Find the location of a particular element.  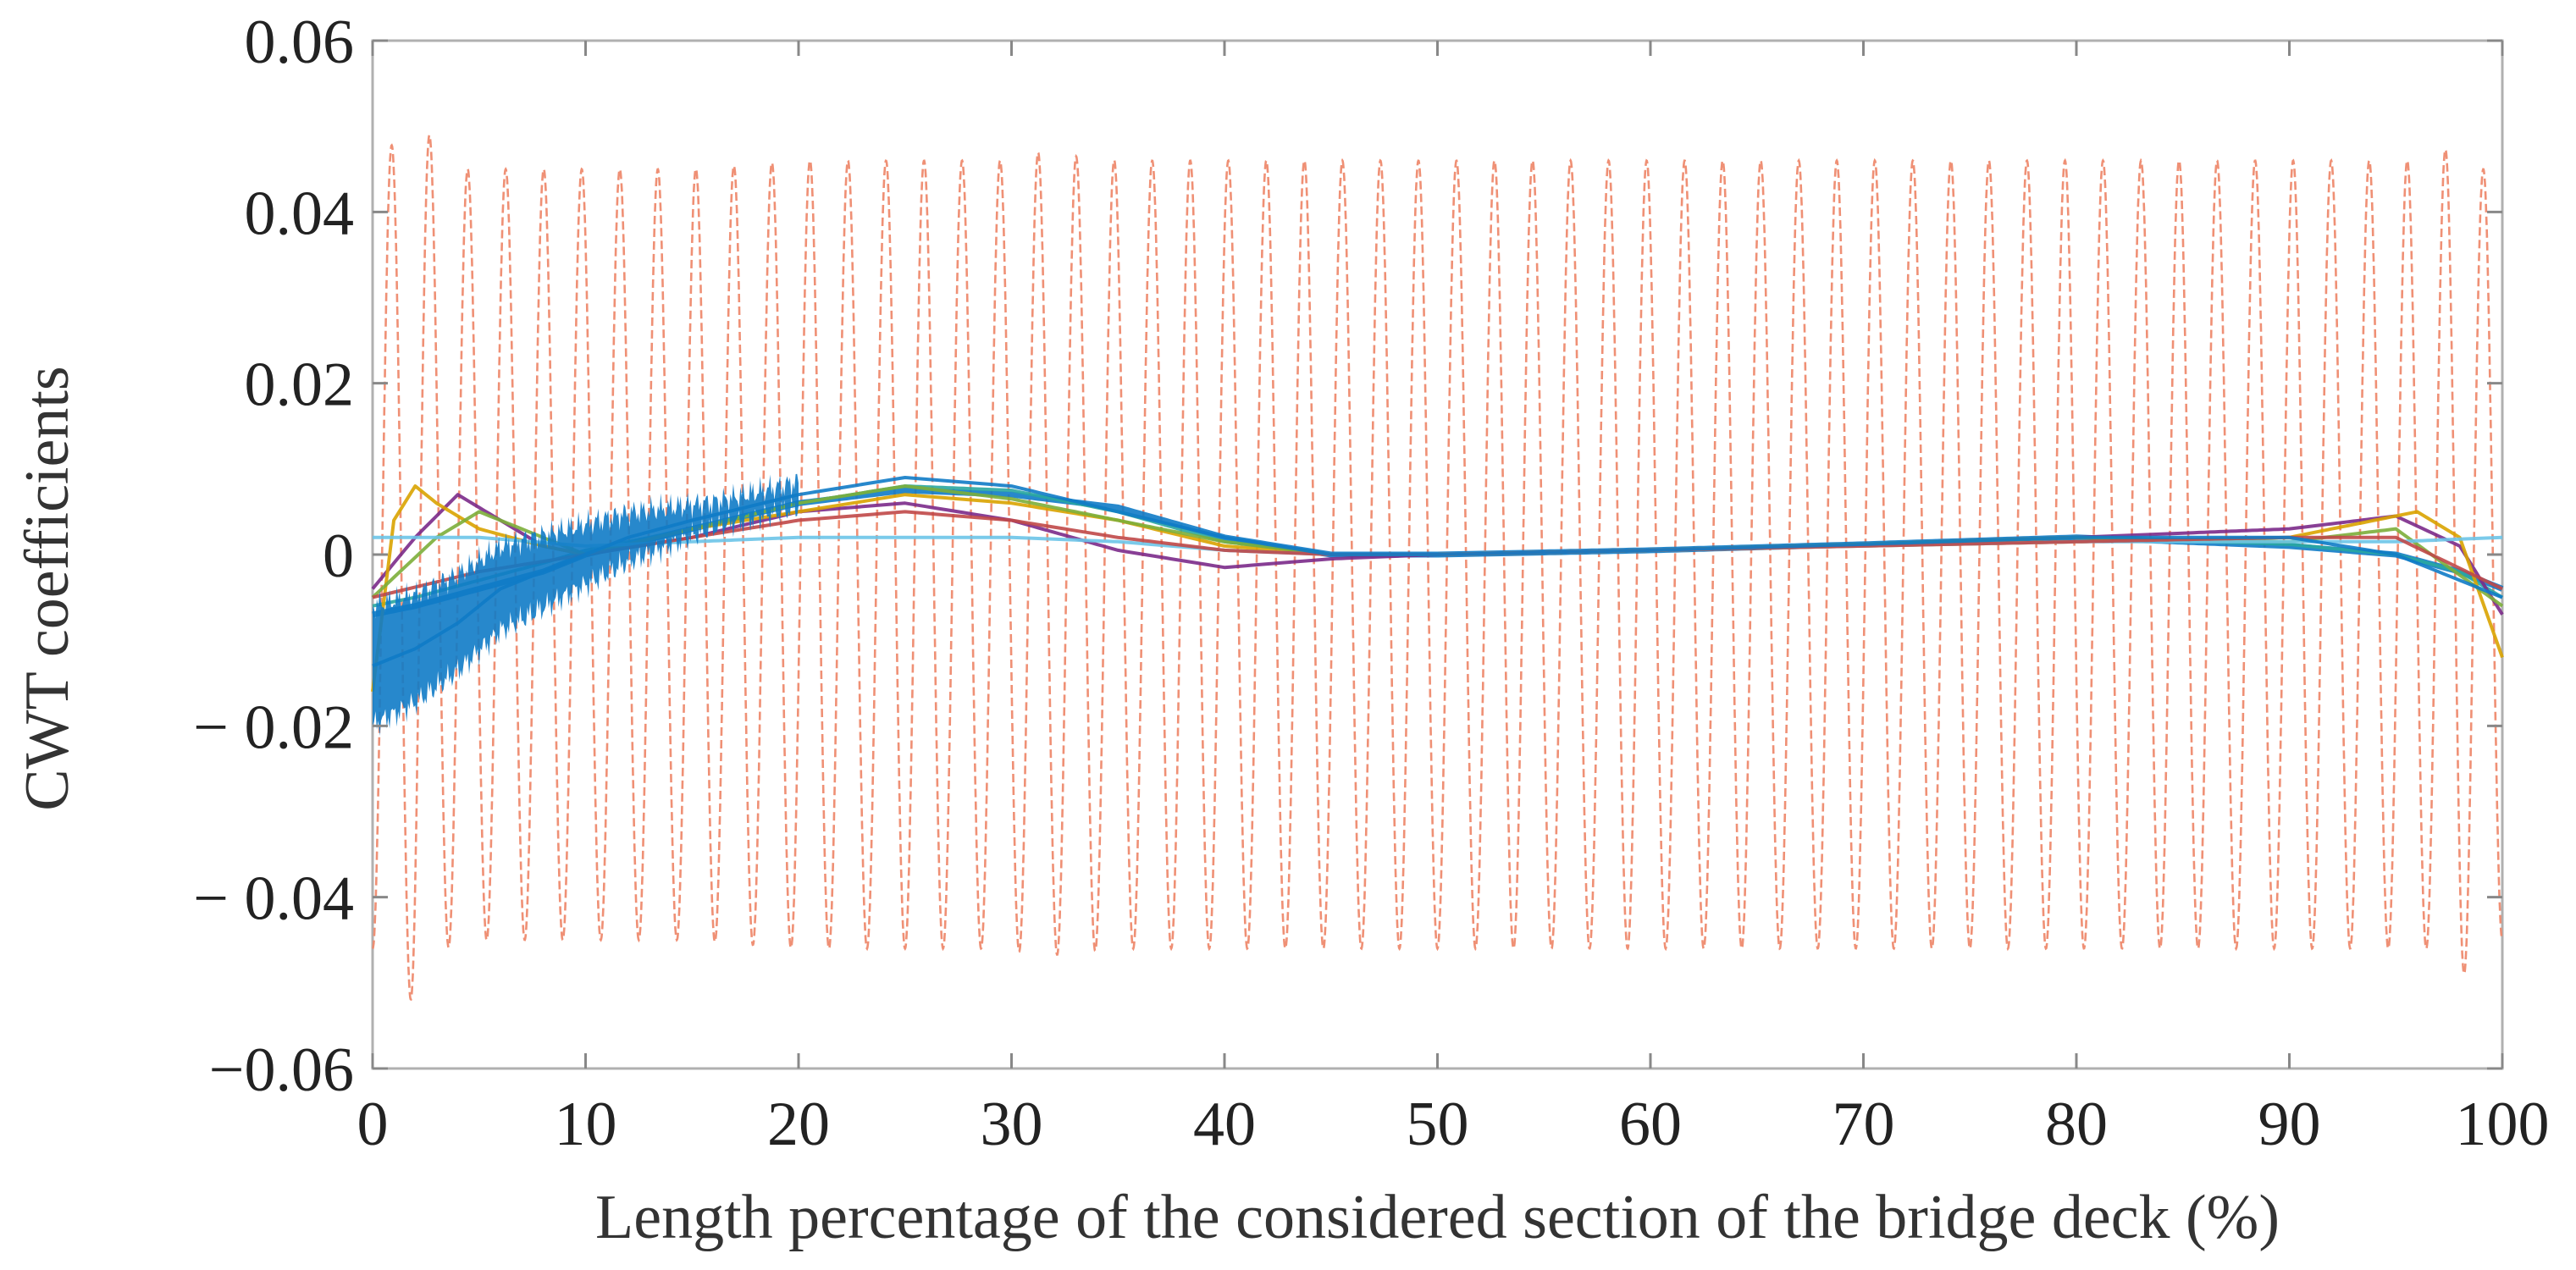

y-tick-label: − 0.02 is located at coordinates (273, 727).